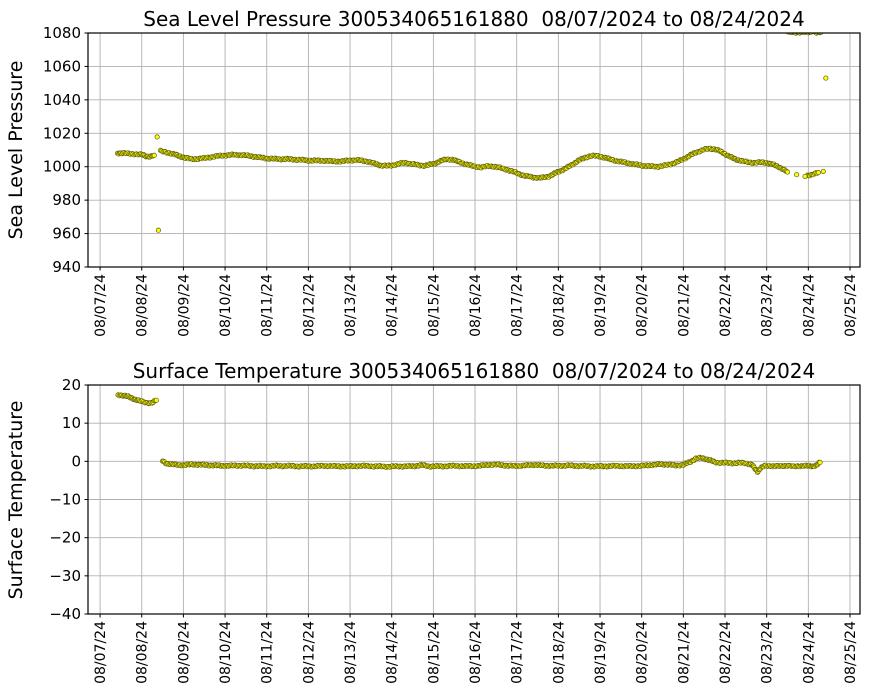  Describe the element at coordinates (469, 433) in the screenshot. I see `data-points` at that location.